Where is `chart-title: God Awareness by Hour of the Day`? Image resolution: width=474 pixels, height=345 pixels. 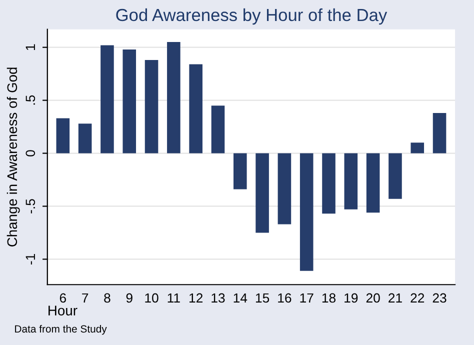 chart-title: God Awareness by Hour of the Day is located at coordinates (252, 16).